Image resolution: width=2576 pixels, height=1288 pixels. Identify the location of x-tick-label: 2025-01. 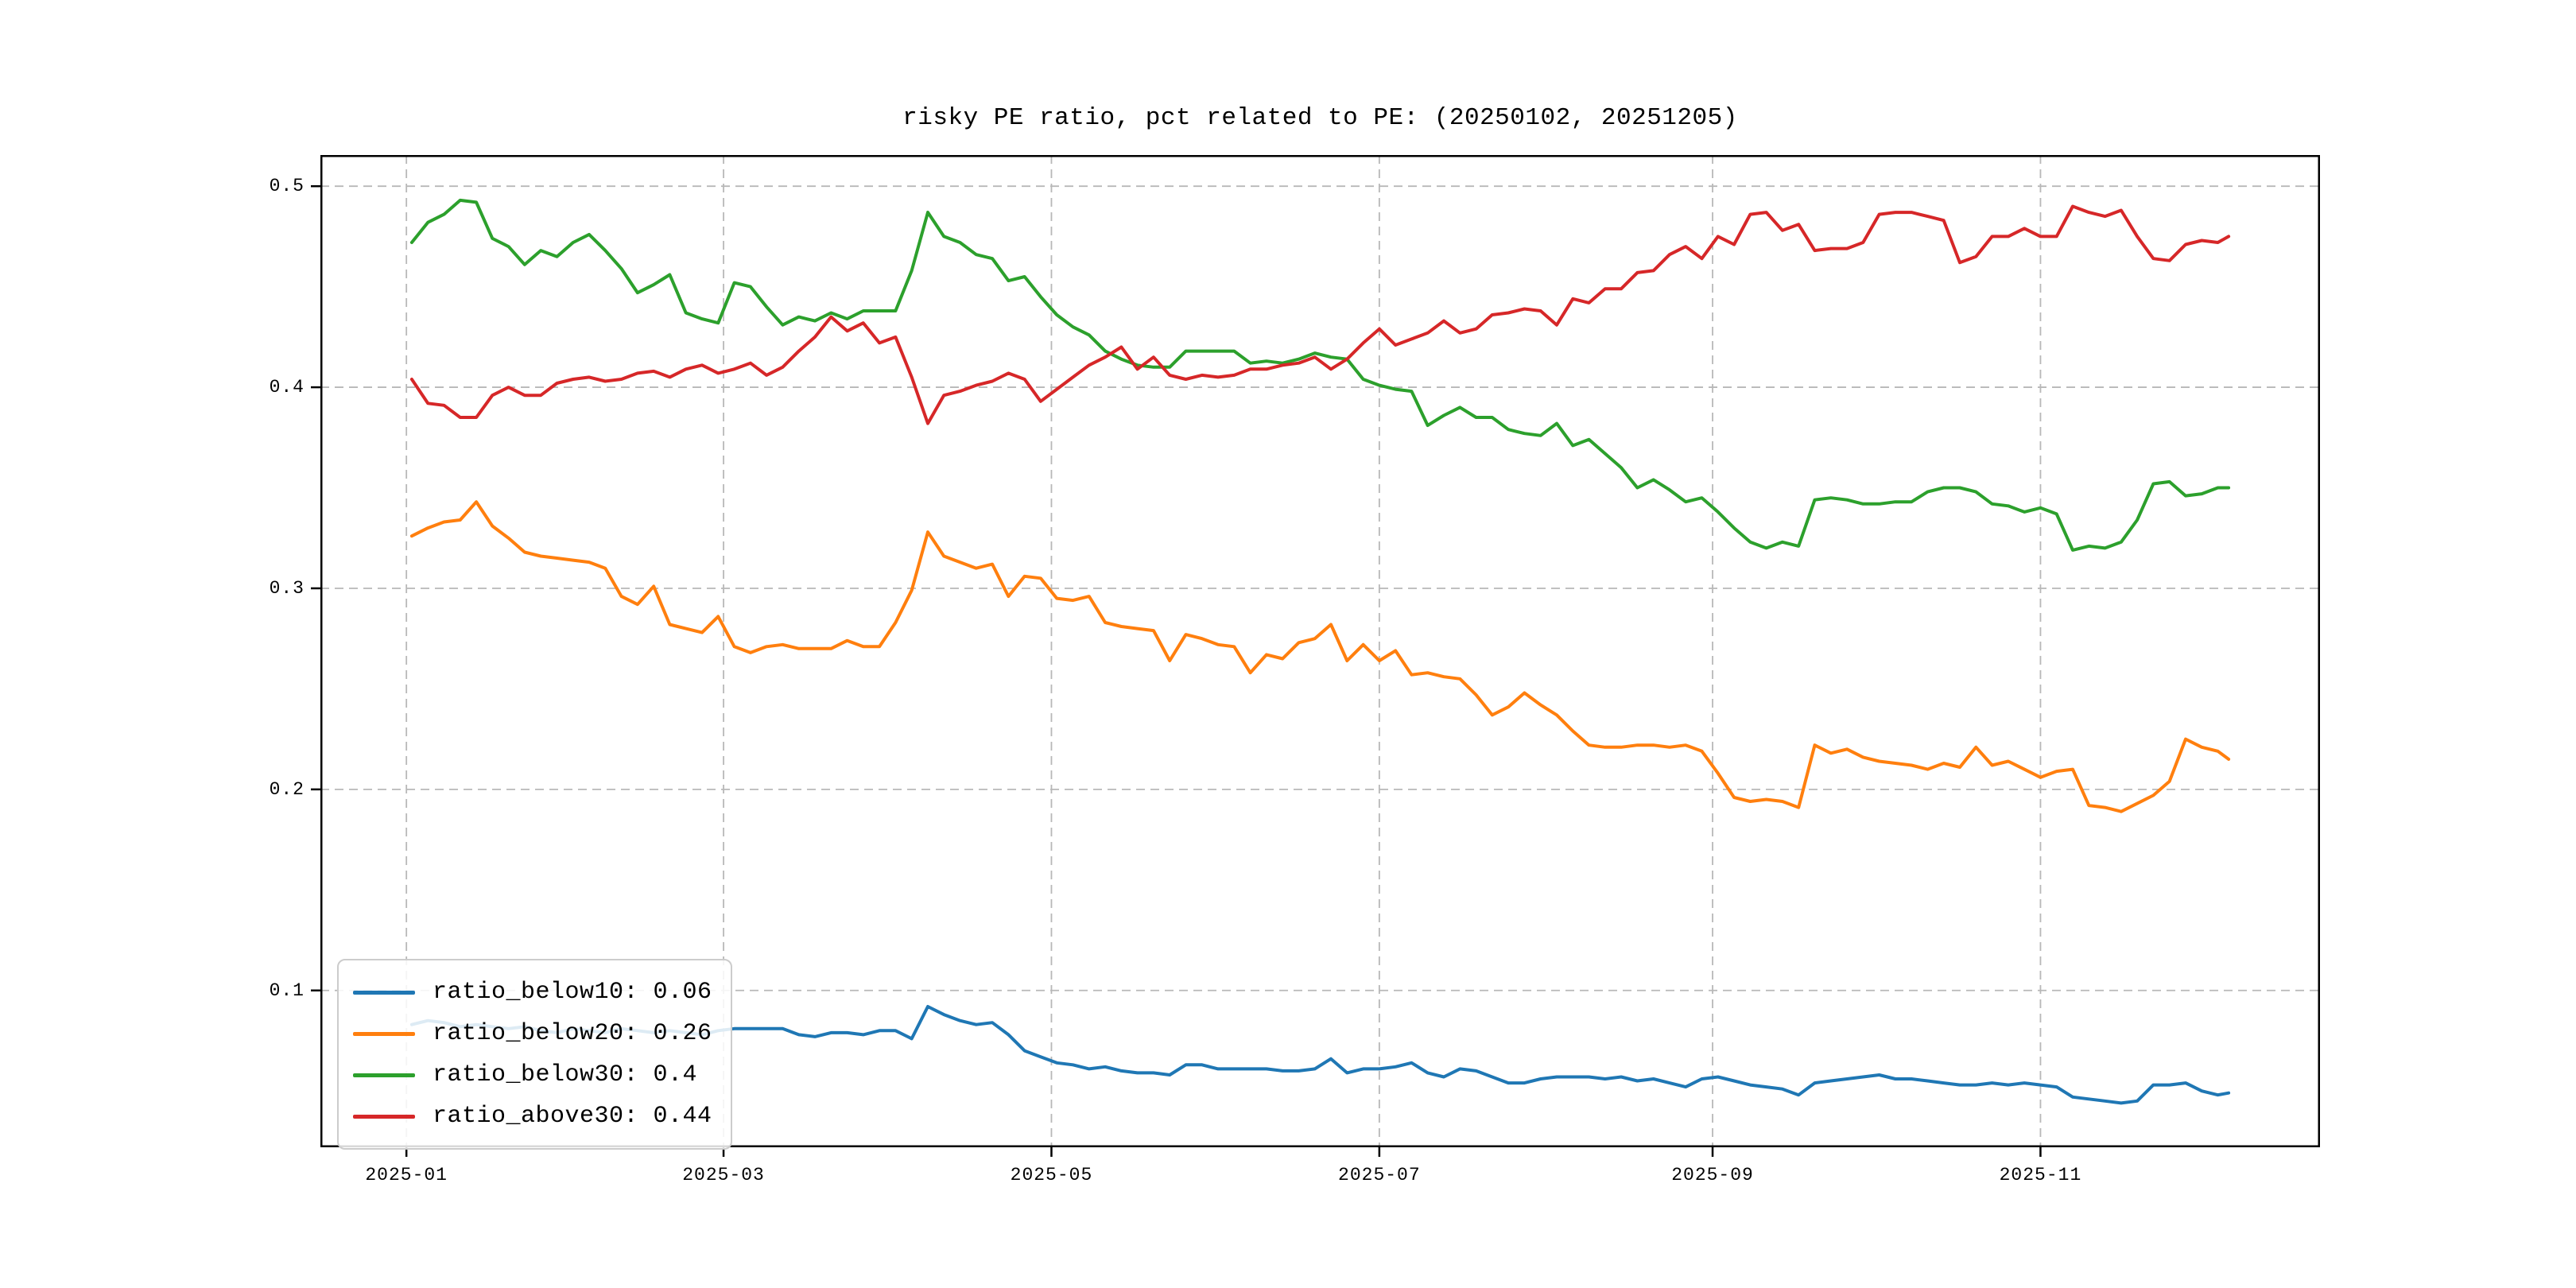
(406, 1175).